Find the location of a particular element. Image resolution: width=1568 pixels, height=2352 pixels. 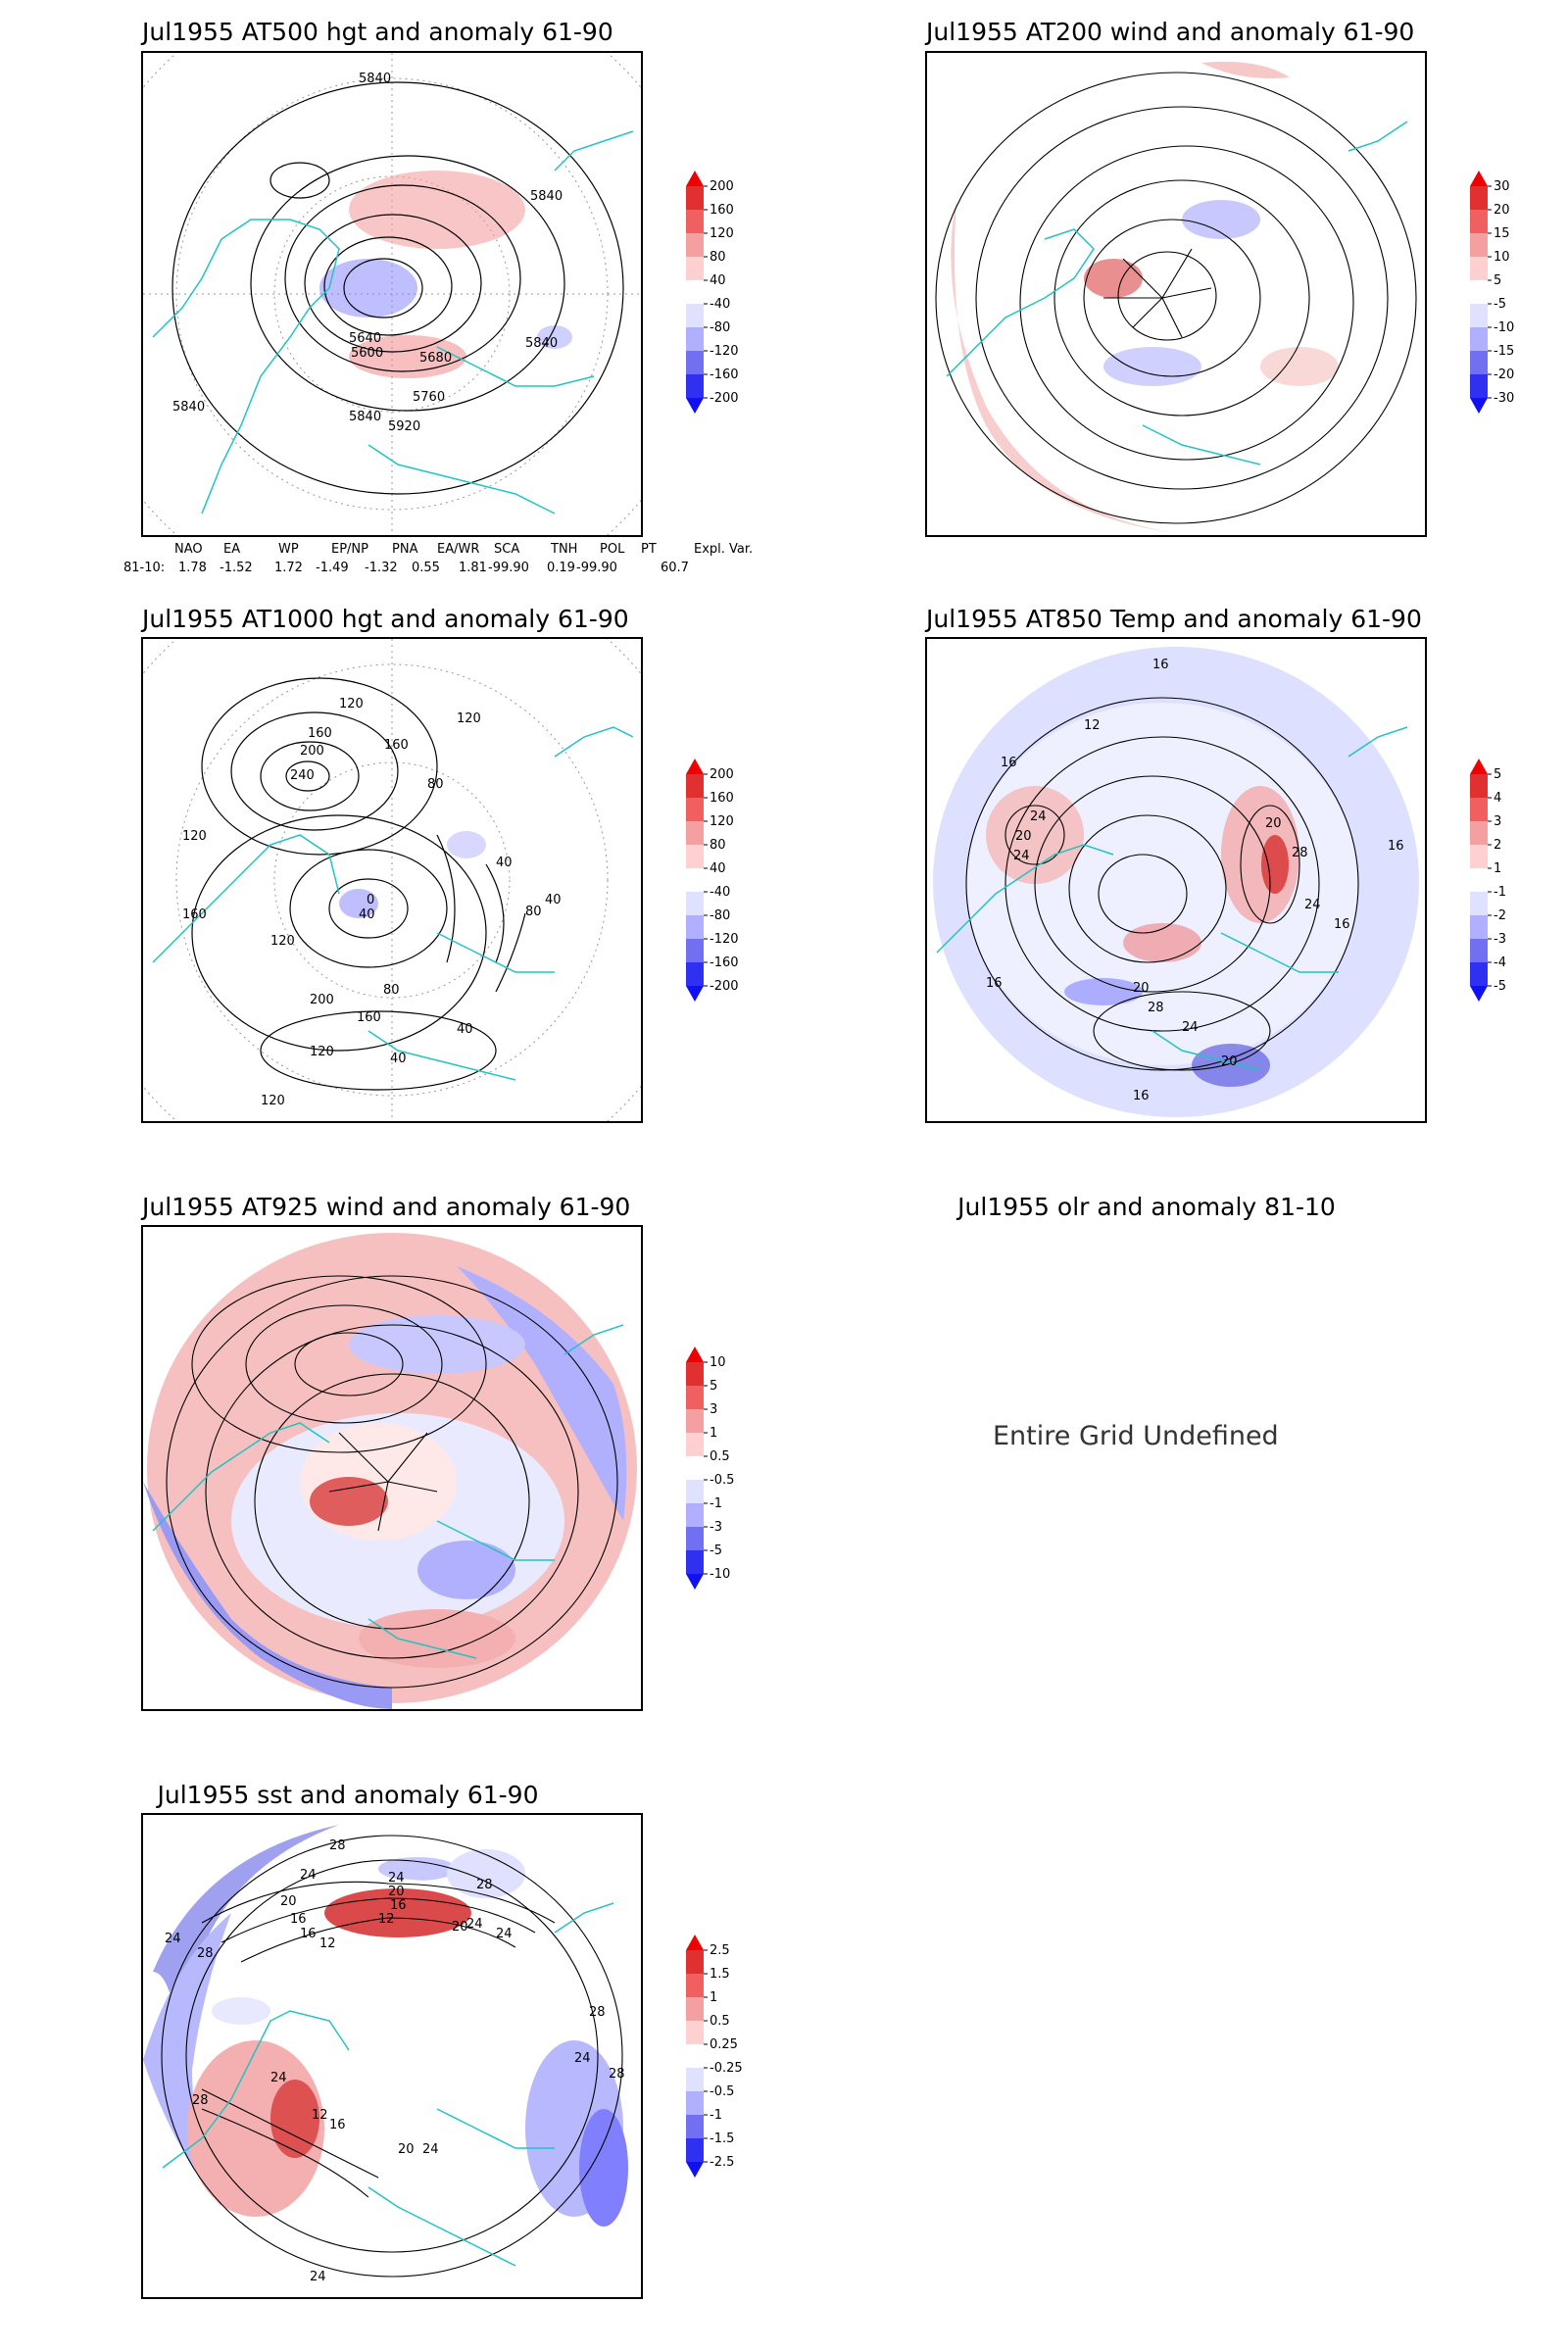

index-header-wp: WP is located at coordinates (288, 549).